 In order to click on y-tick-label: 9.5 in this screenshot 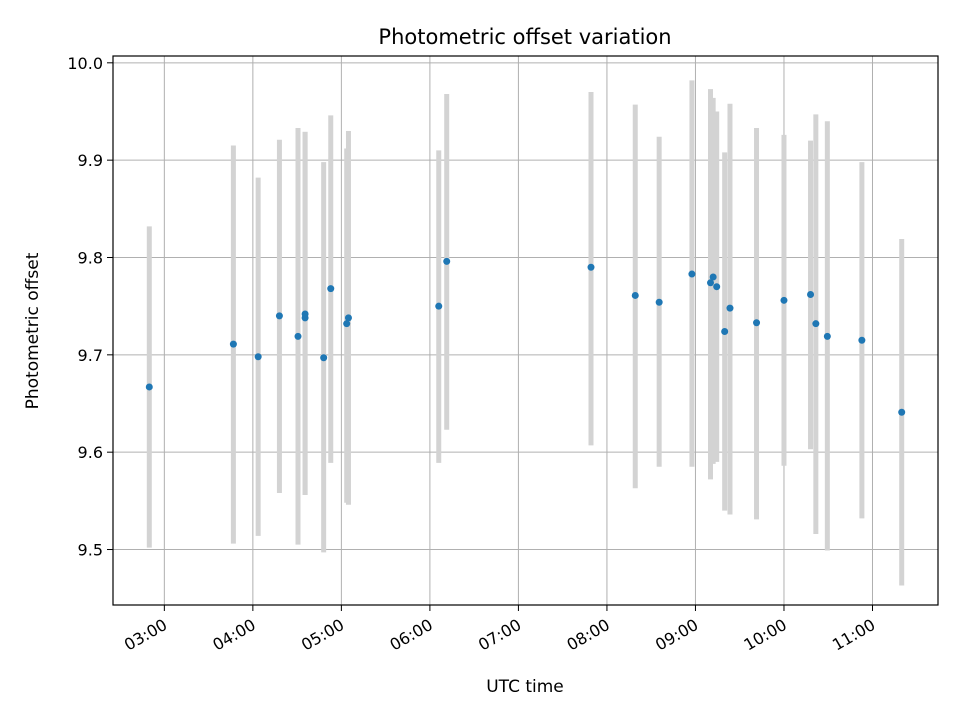, I will do `click(90, 550)`.